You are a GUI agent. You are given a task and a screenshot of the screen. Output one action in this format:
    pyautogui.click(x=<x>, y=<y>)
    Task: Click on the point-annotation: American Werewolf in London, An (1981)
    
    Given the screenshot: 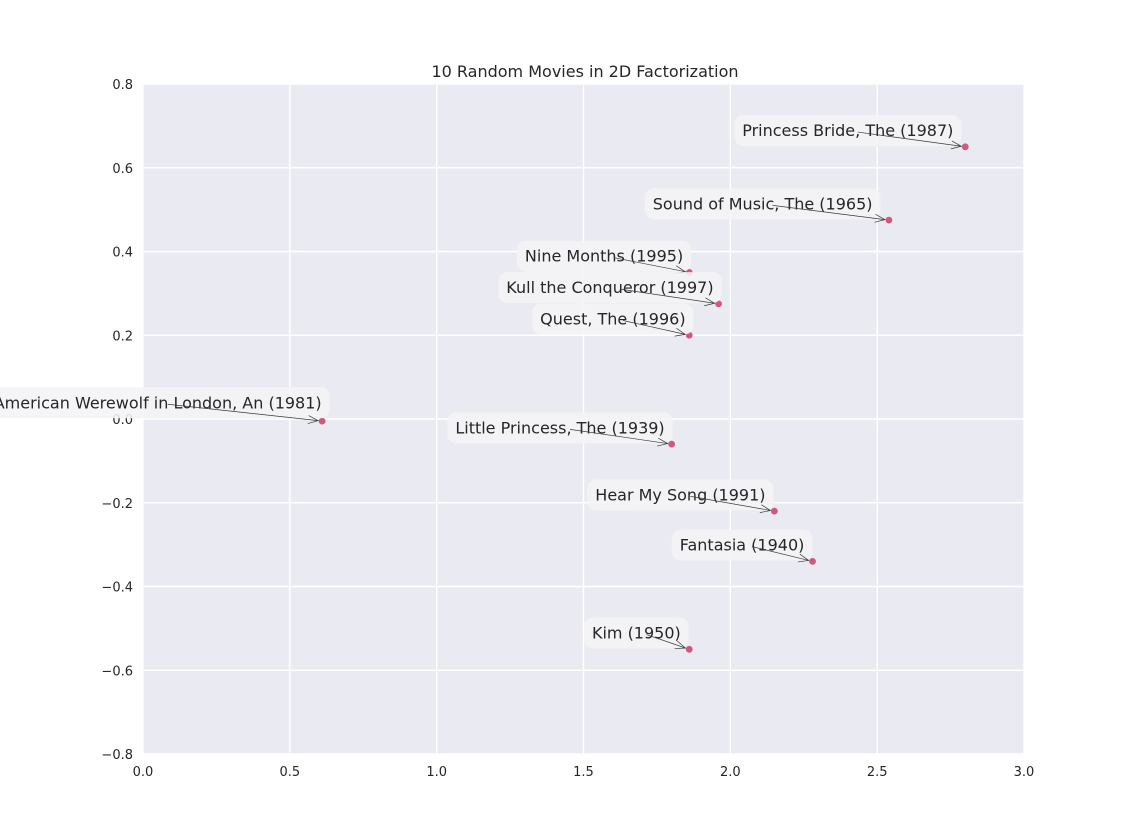 What is the action you would take?
    pyautogui.click(x=165, y=405)
    